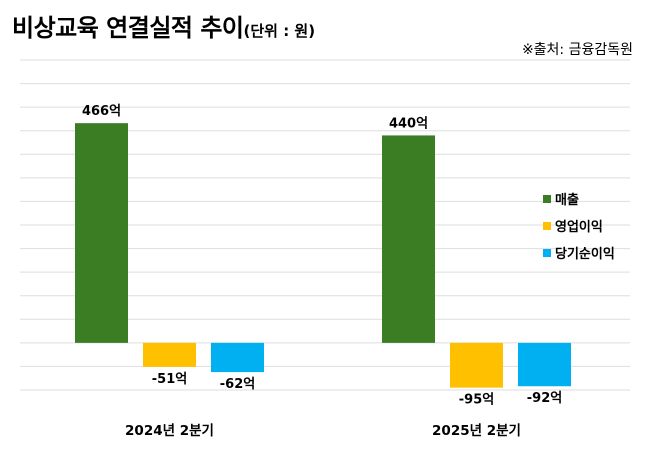 The image size is (655, 453). What do you see at coordinates (408, 123) in the screenshot?
I see `data-label: 440억` at bounding box center [408, 123].